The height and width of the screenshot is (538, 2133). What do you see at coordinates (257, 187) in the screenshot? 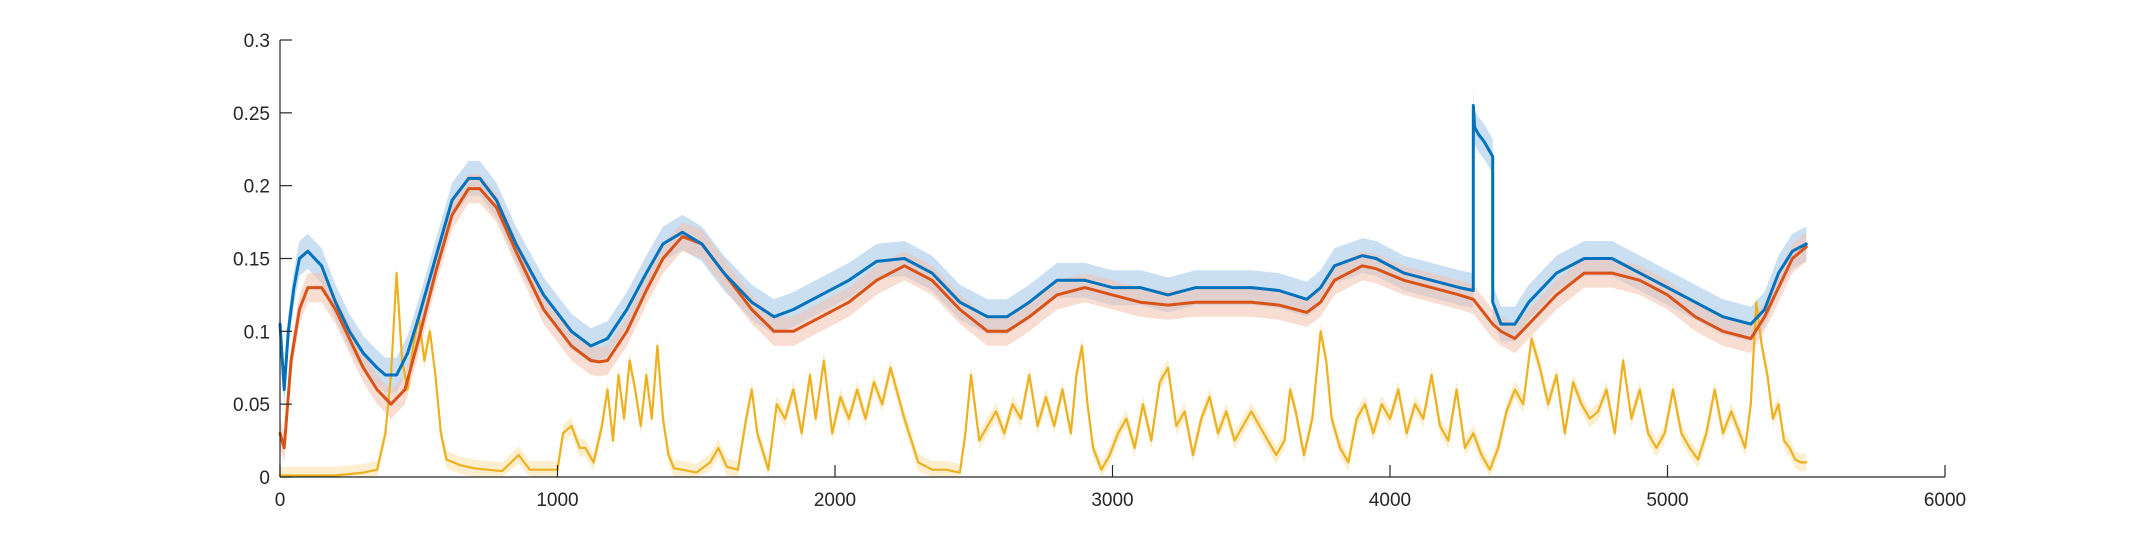
I see `y-tick-label: 0.2` at bounding box center [257, 187].